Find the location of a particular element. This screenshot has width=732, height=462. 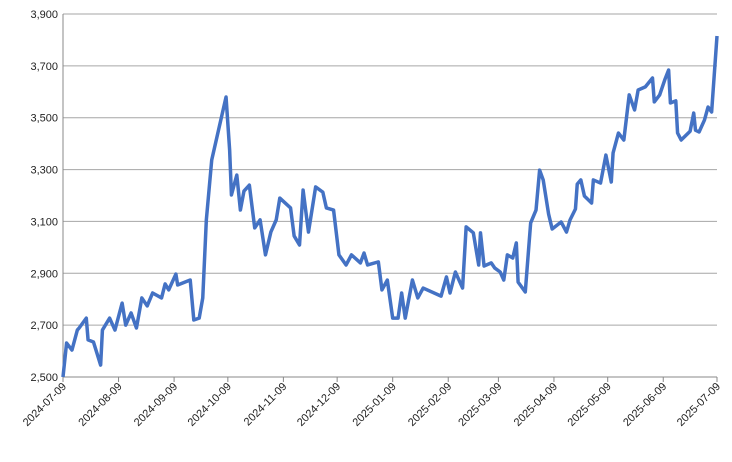

y-tick-label: 2,500 is located at coordinates (44, 378).